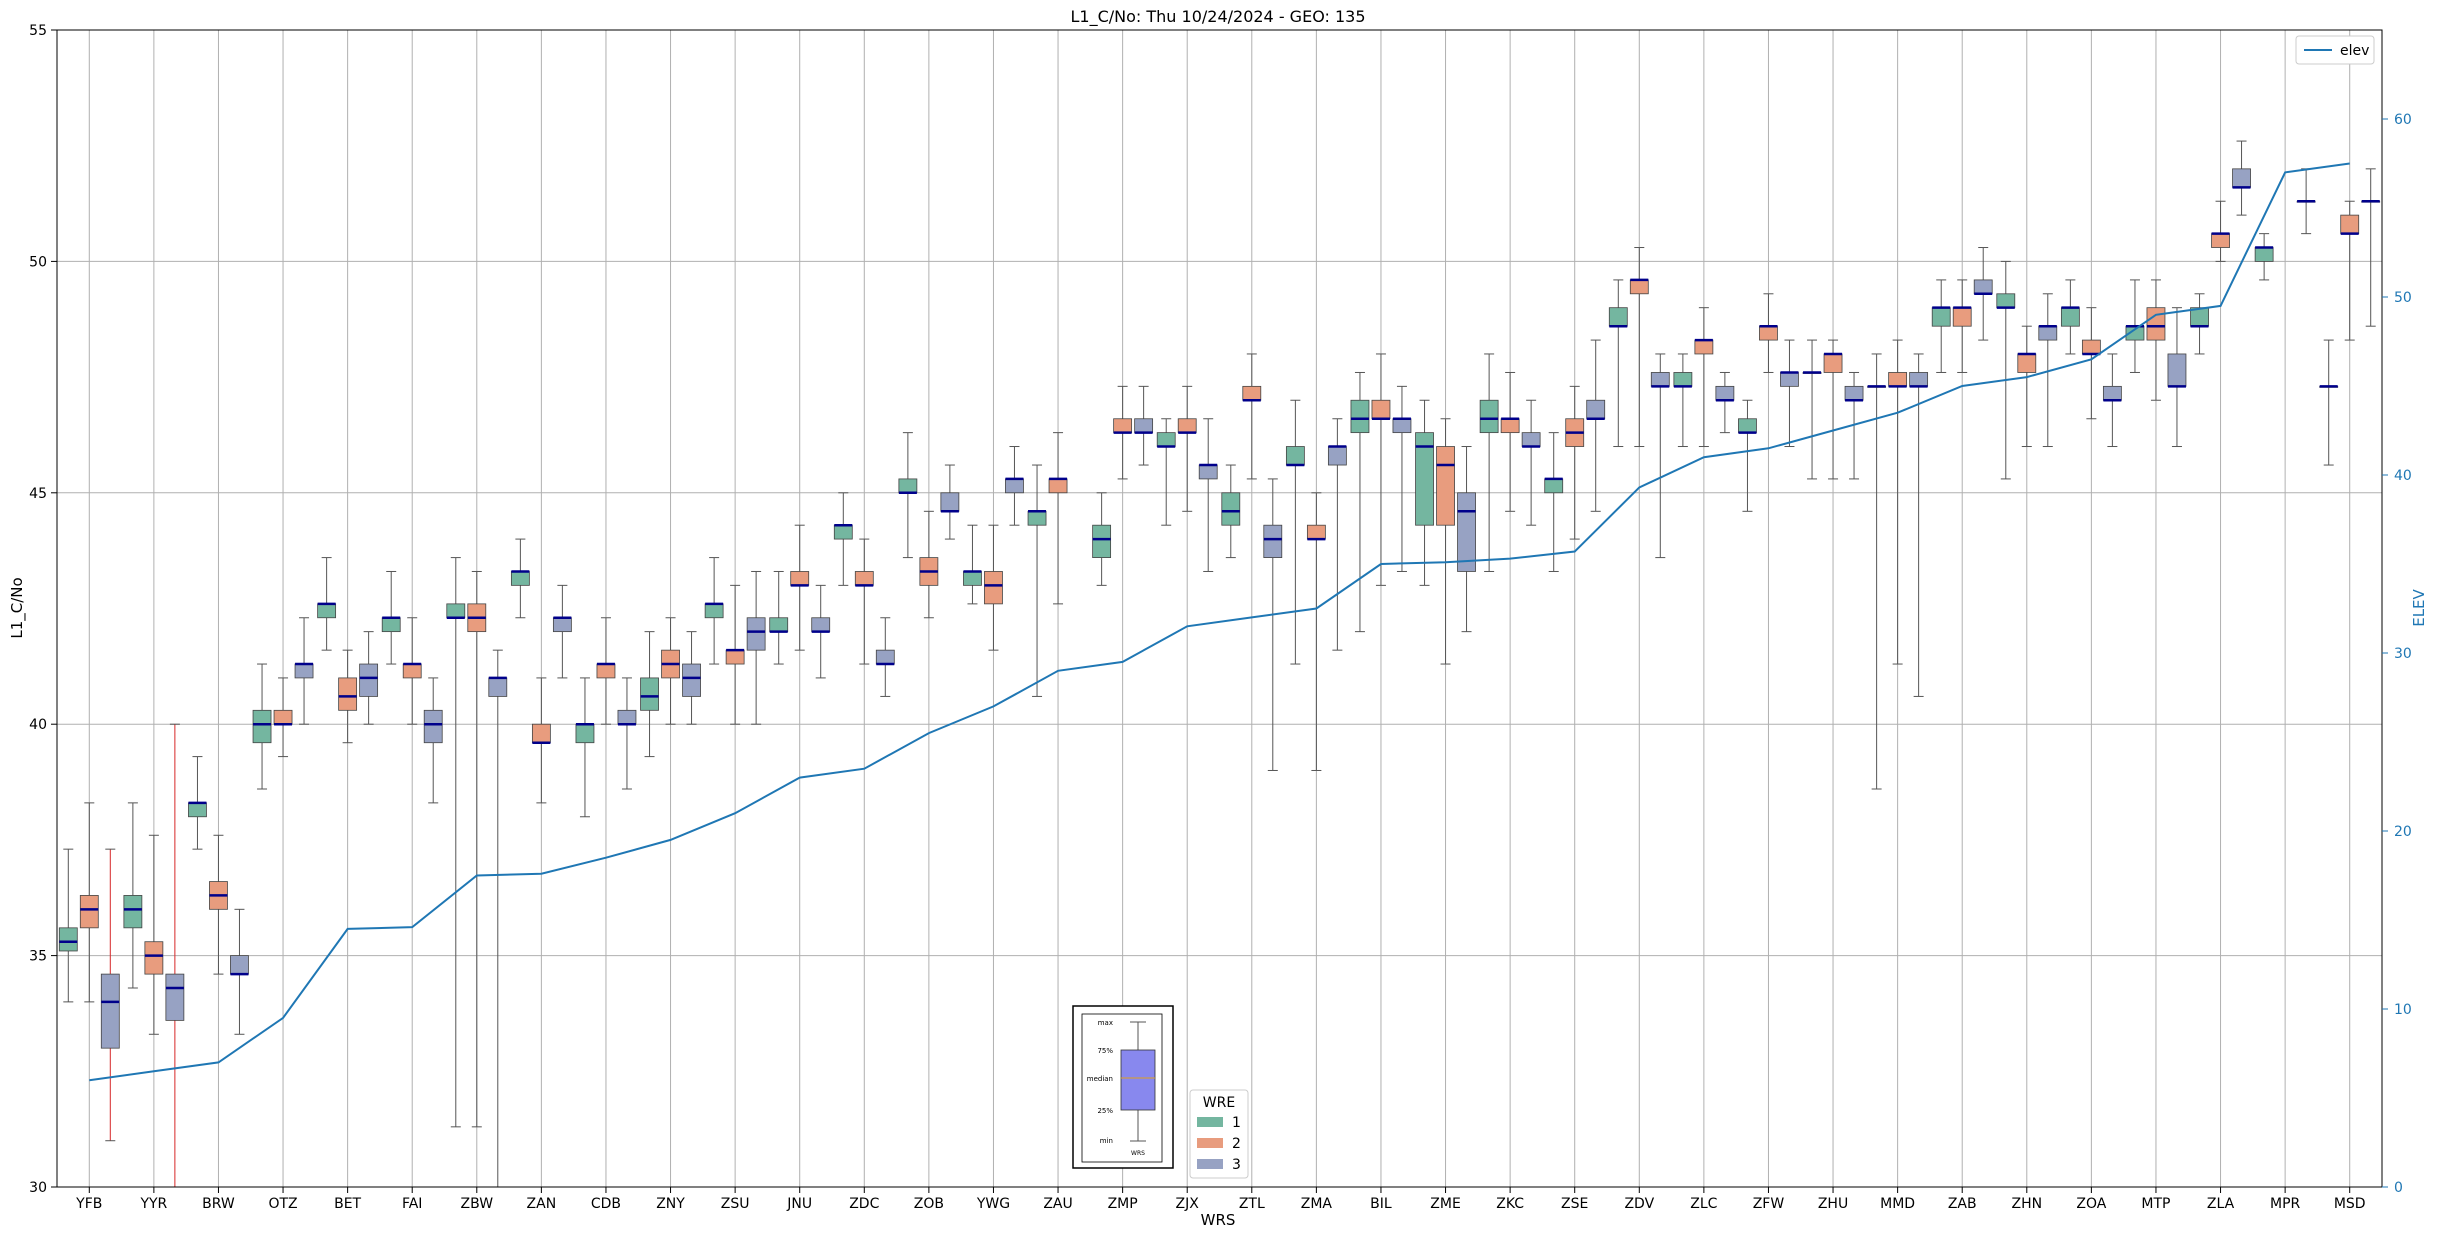  What do you see at coordinates (2155, 1204) in the screenshot?
I see `x-tick-label: MTP` at bounding box center [2155, 1204].